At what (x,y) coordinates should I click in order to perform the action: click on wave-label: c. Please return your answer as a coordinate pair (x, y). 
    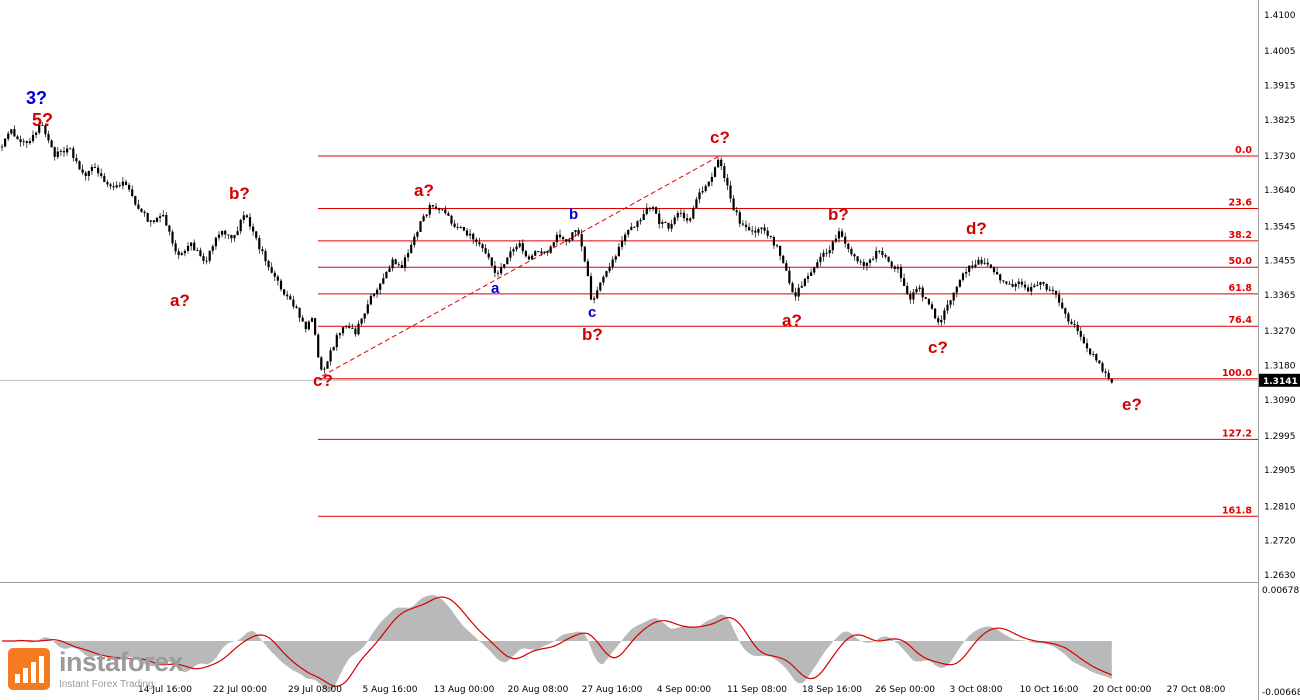
    Looking at the image, I should click on (592, 312).